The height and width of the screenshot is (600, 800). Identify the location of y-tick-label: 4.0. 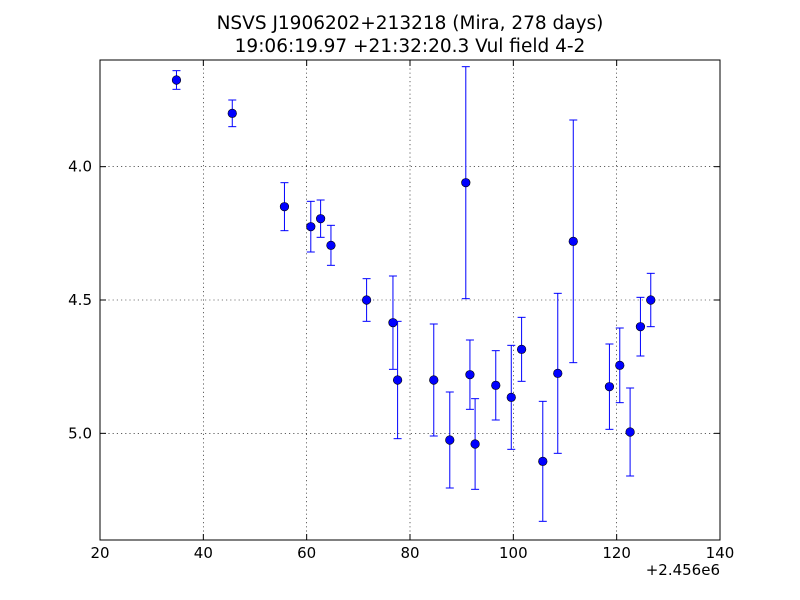
(80, 167).